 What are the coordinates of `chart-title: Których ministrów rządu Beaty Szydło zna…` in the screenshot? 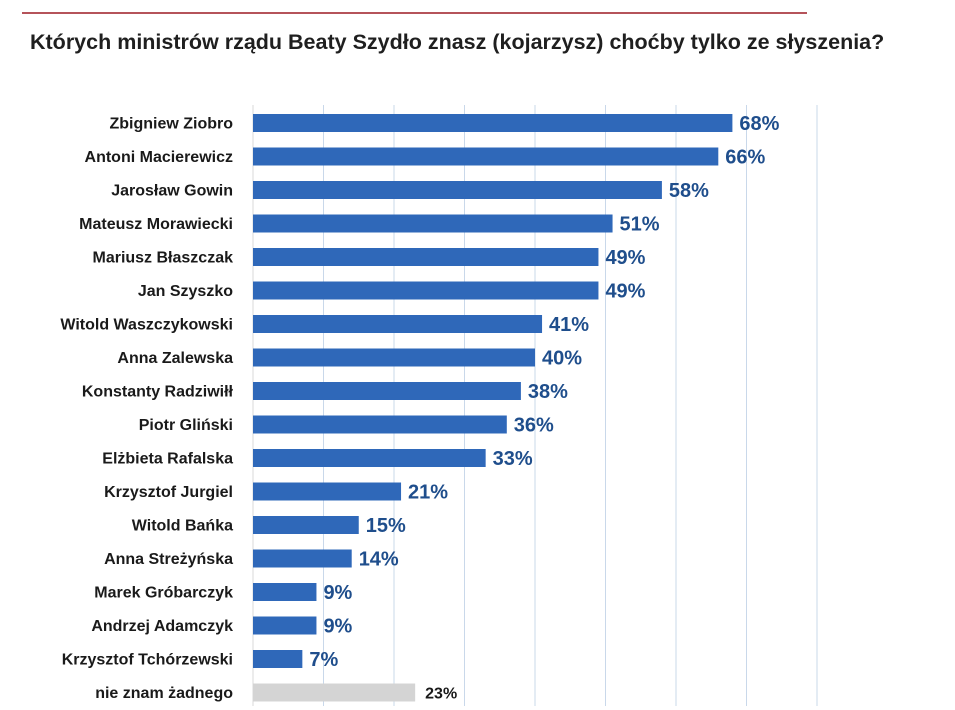 It's located at (457, 42).